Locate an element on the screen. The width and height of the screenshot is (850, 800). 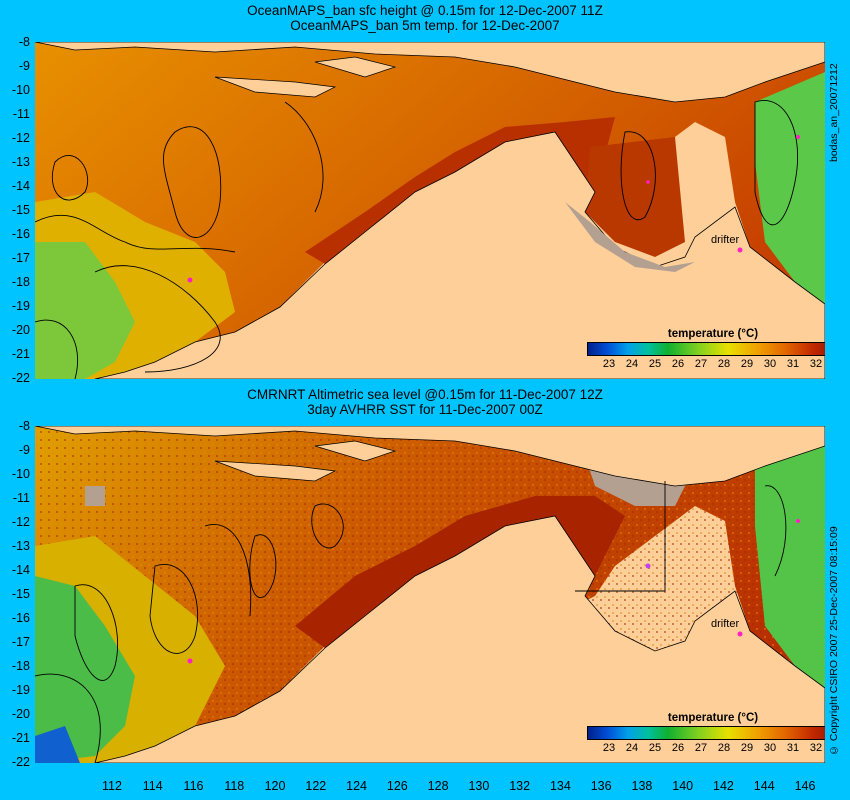
legend-tick-label: 25 is located at coordinates (655, 364).